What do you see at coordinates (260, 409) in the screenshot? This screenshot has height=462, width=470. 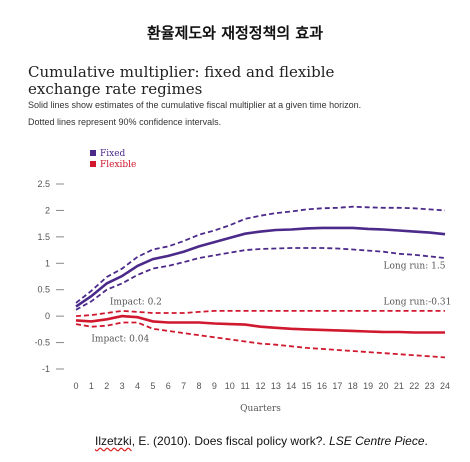 I see `x-axis-label: Quarters` at bounding box center [260, 409].